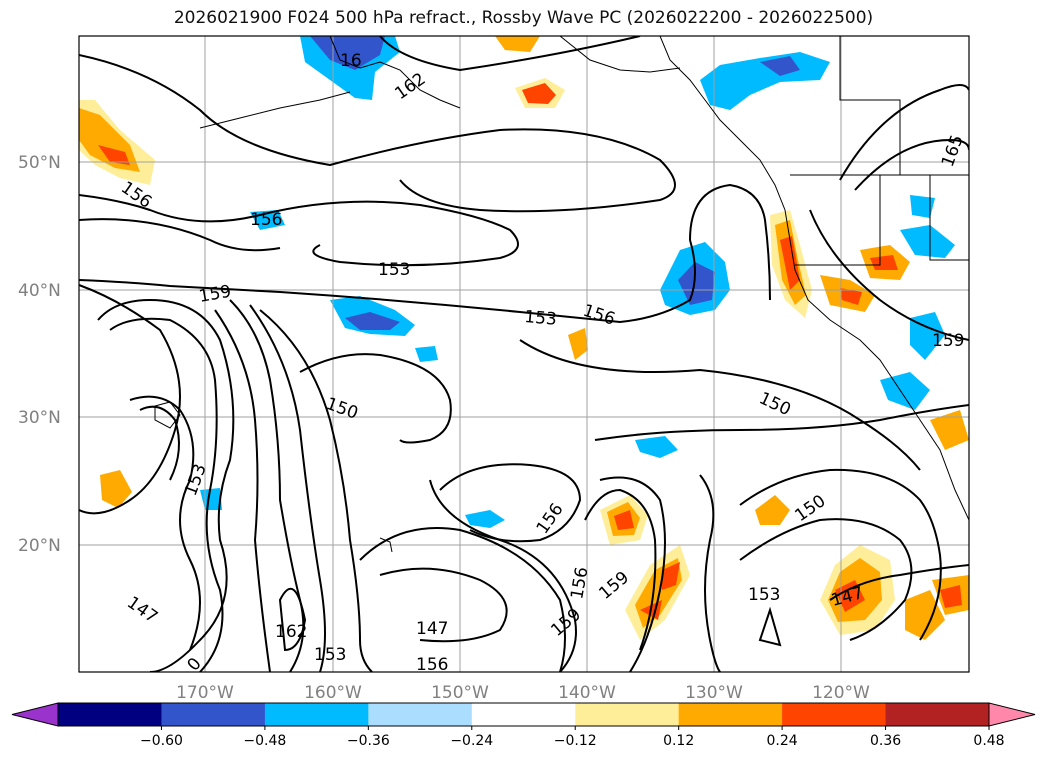  I want to click on colorbar-tick-label: −0.48, so click(264, 741).